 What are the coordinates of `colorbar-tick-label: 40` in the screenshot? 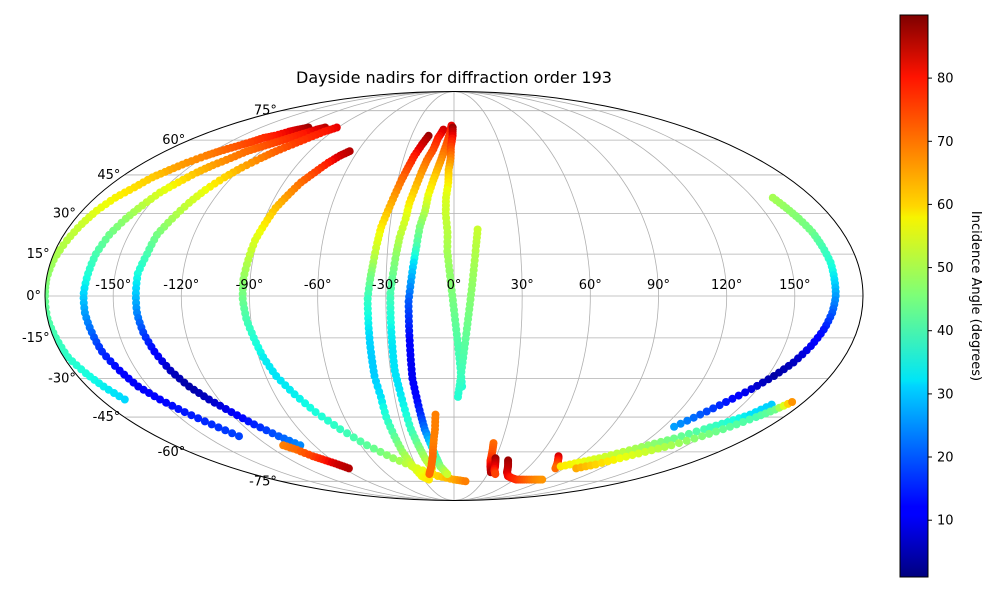 It's located at (945, 331).